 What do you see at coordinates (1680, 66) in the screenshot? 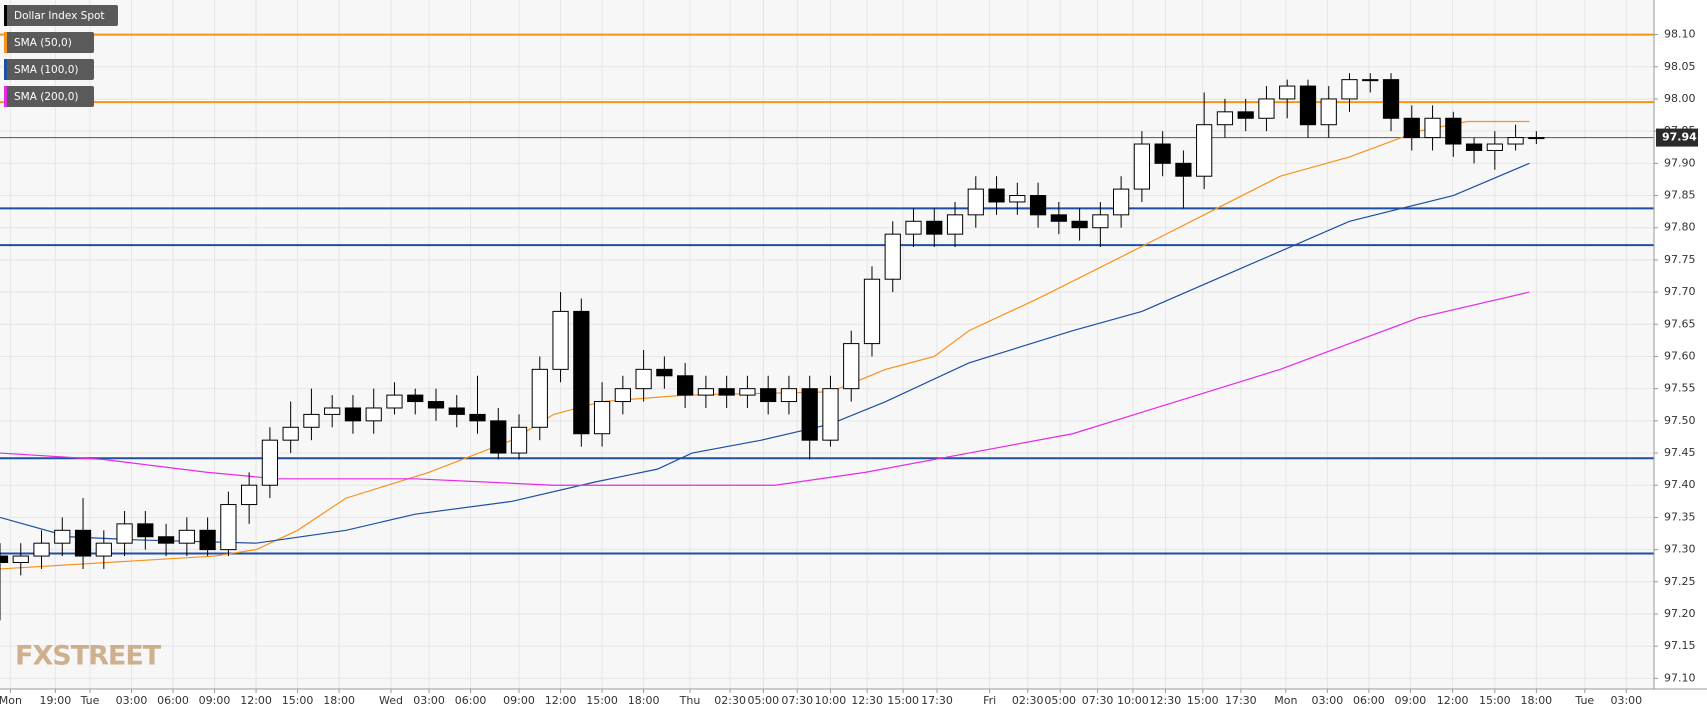
I see `y-tick-label: 98.05` at bounding box center [1680, 66].